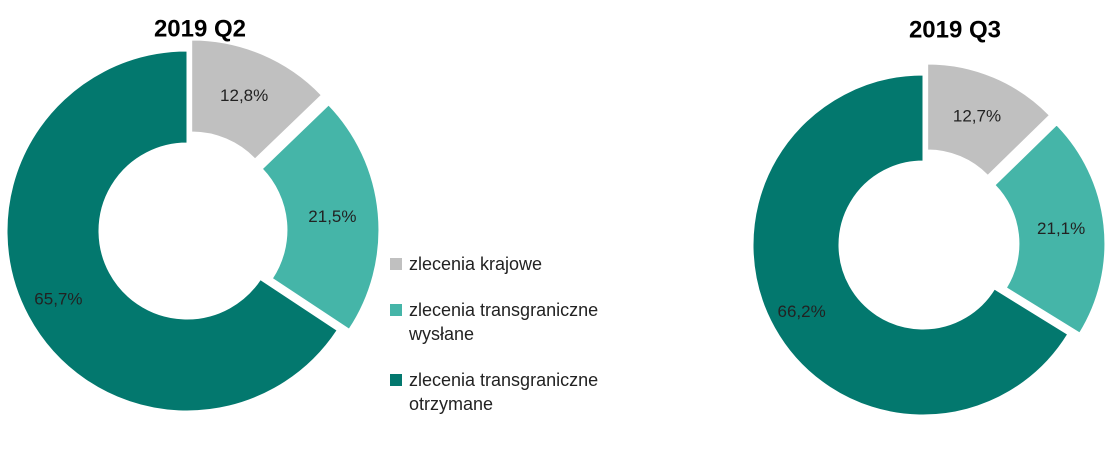 The height and width of the screenshot is (450, 1114). Describe the element at coordinates (332, 216) in the screenshot. I see `data-label: 21,5%` at that location.